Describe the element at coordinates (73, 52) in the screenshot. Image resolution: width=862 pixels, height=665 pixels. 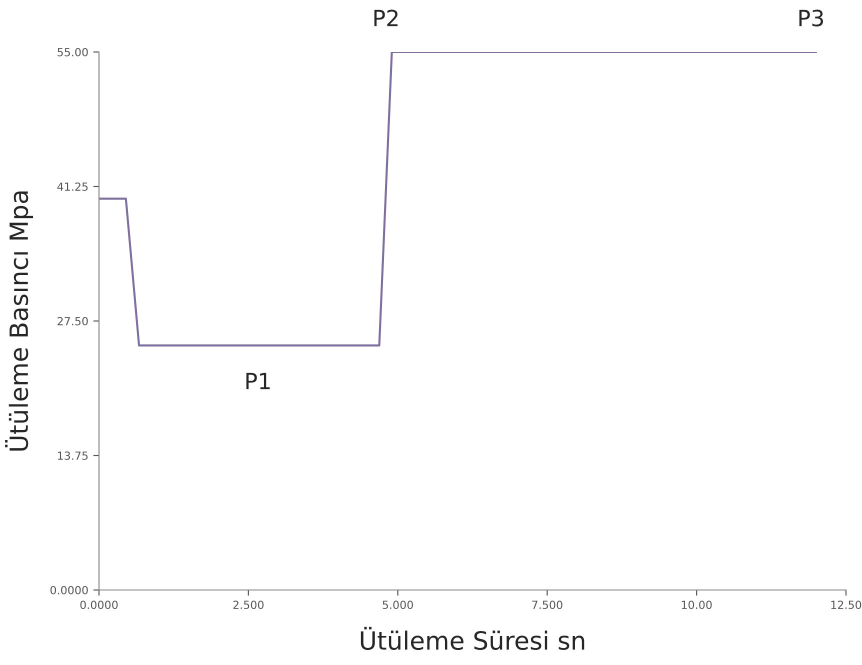
I see `y-tick-label: 55.00` at that location.